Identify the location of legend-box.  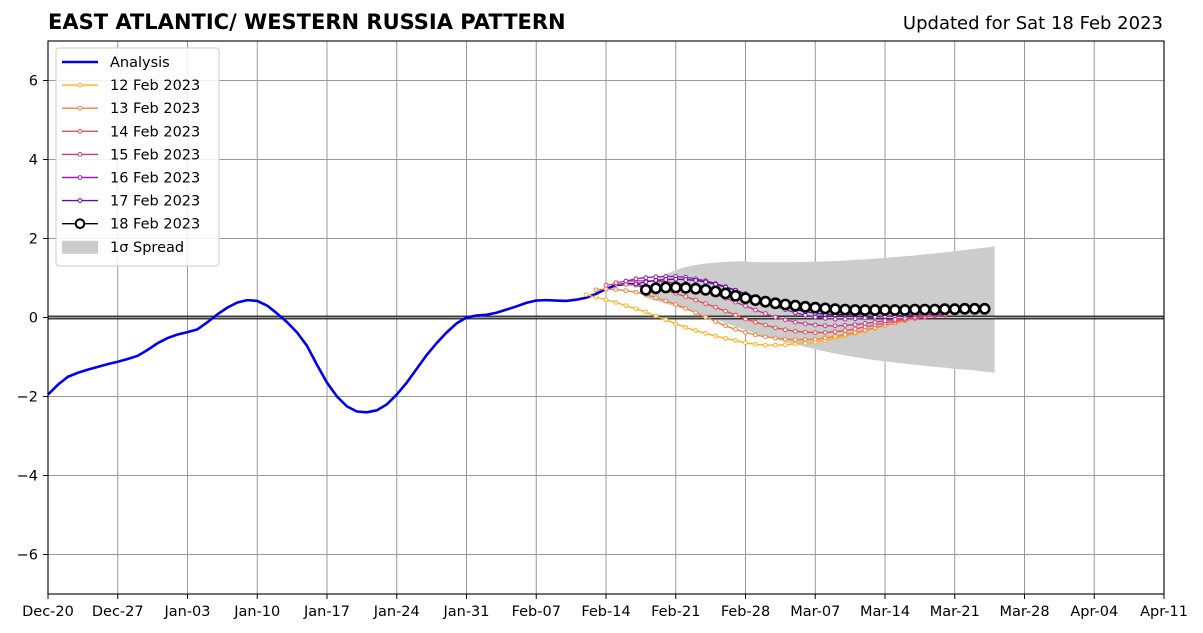
(137, 157).